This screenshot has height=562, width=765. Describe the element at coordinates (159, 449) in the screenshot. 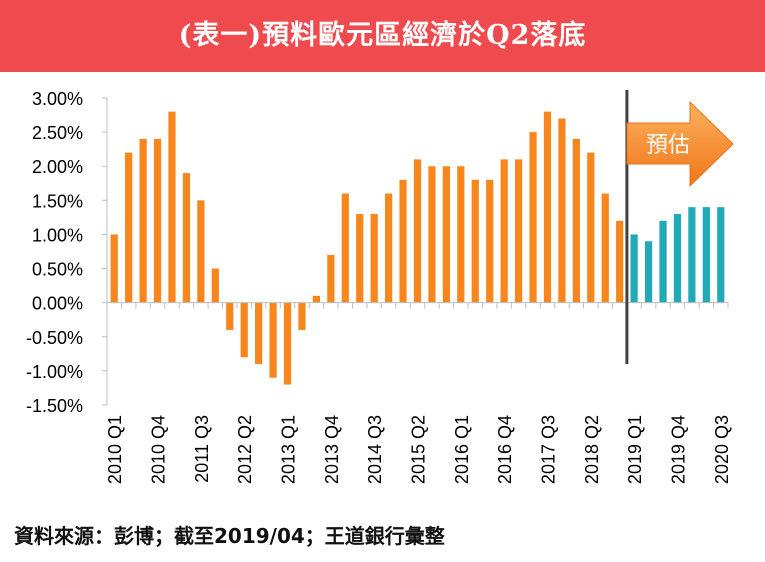

I see `x-tick-label: 2010 Q4` at that location.